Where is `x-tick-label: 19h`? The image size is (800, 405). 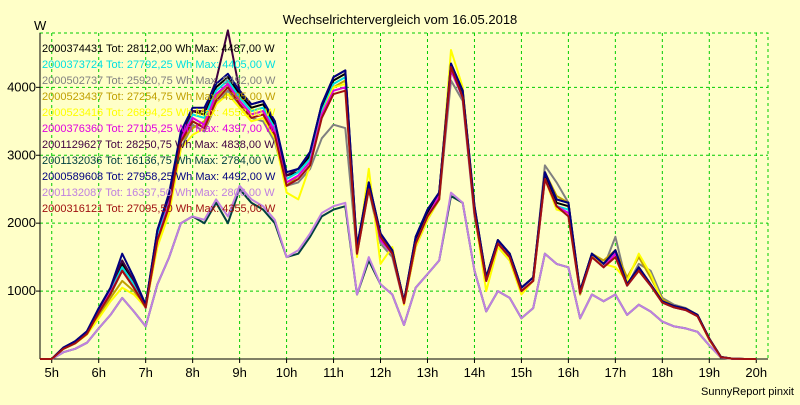
x-tick-label: 19h is located at coordinates (709, 372).